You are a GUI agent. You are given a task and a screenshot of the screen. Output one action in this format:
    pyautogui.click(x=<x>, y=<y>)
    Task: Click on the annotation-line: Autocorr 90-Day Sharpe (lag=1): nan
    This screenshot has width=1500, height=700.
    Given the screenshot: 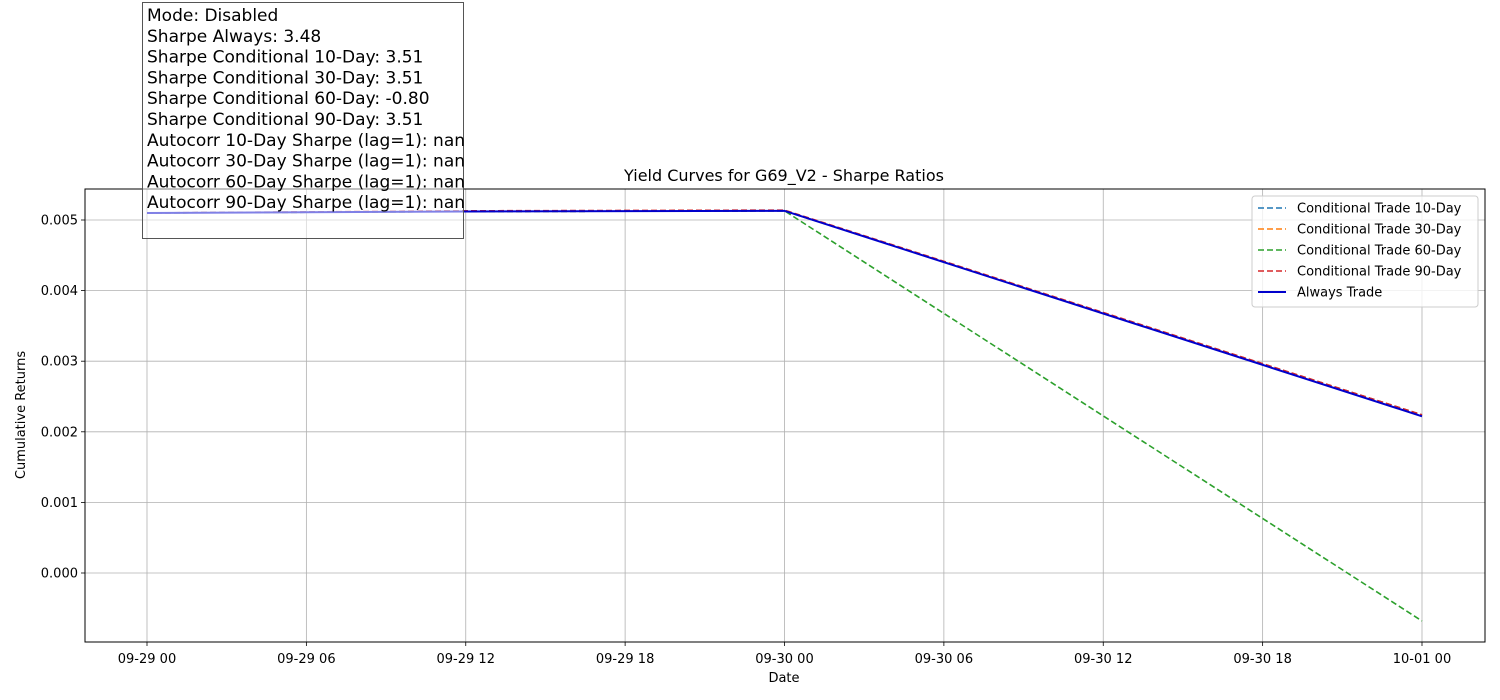 What is the action you would take?
    pyautogui.click(x=306, y=203)
    